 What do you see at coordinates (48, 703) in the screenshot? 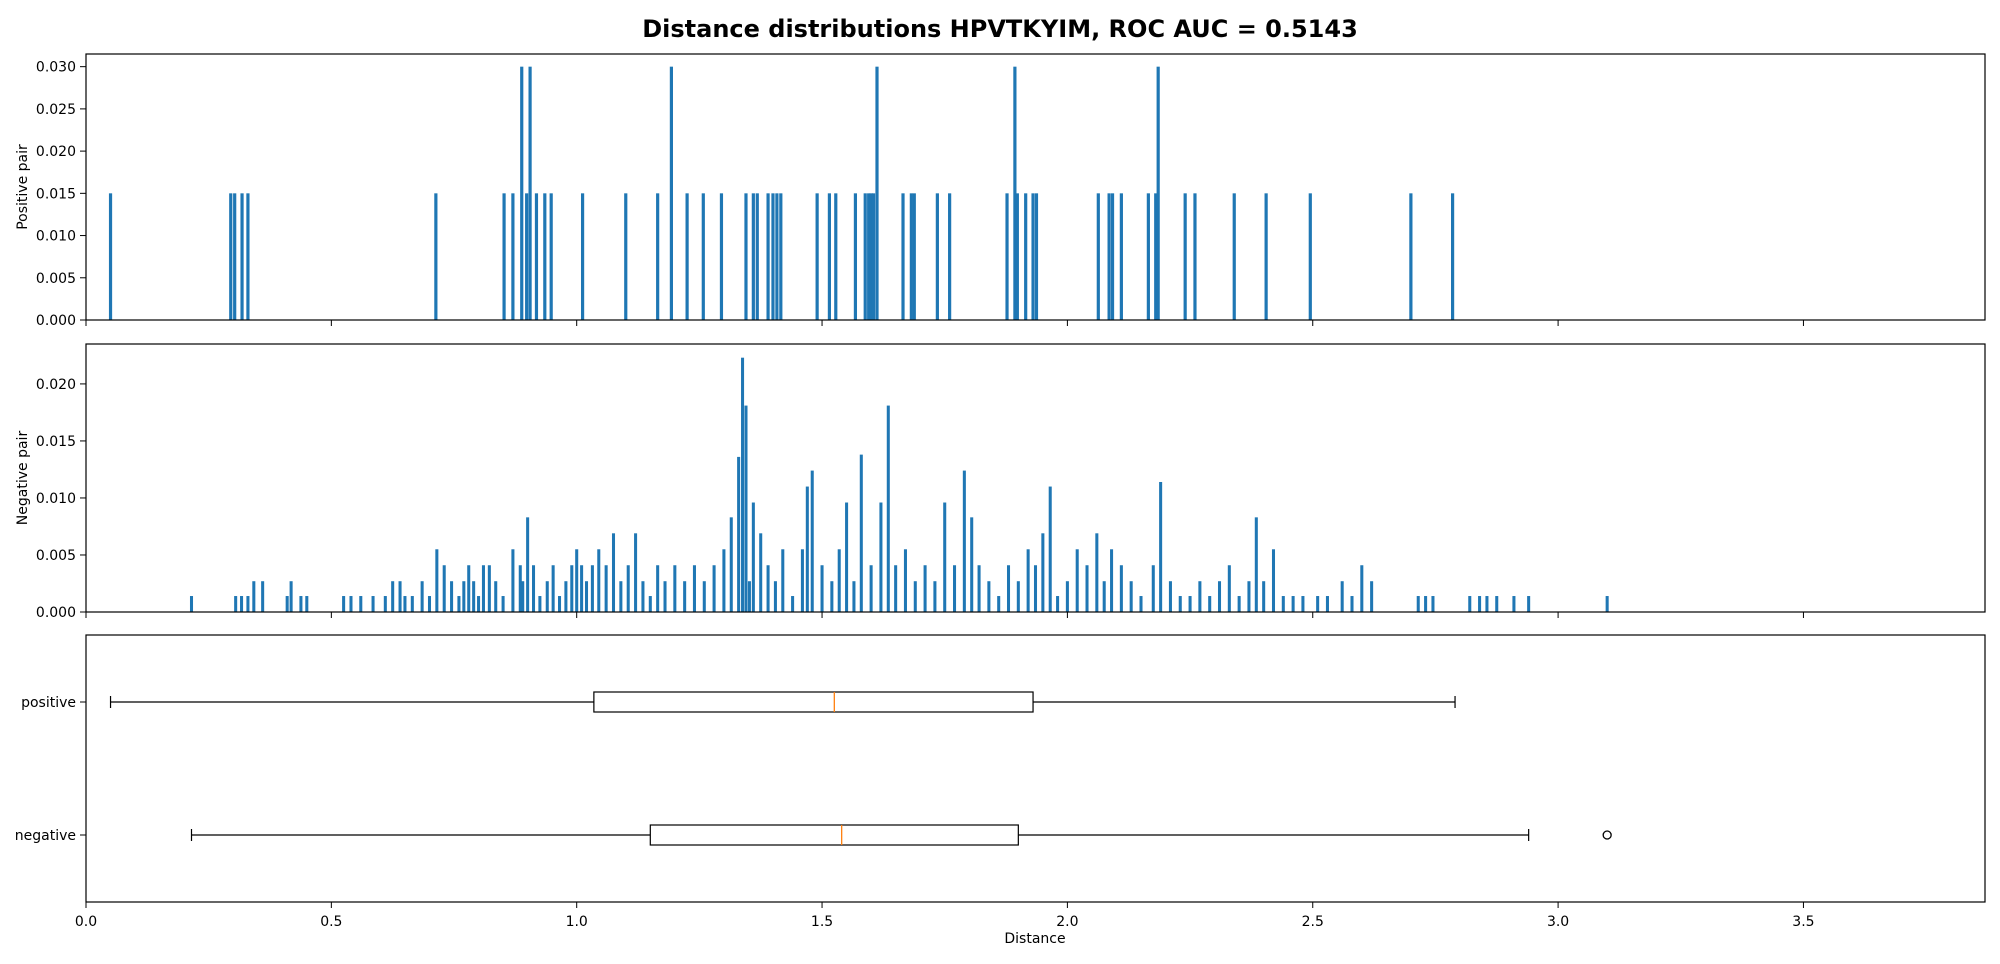
I see `y-category-label: positive` at bounding box center [48, 703].